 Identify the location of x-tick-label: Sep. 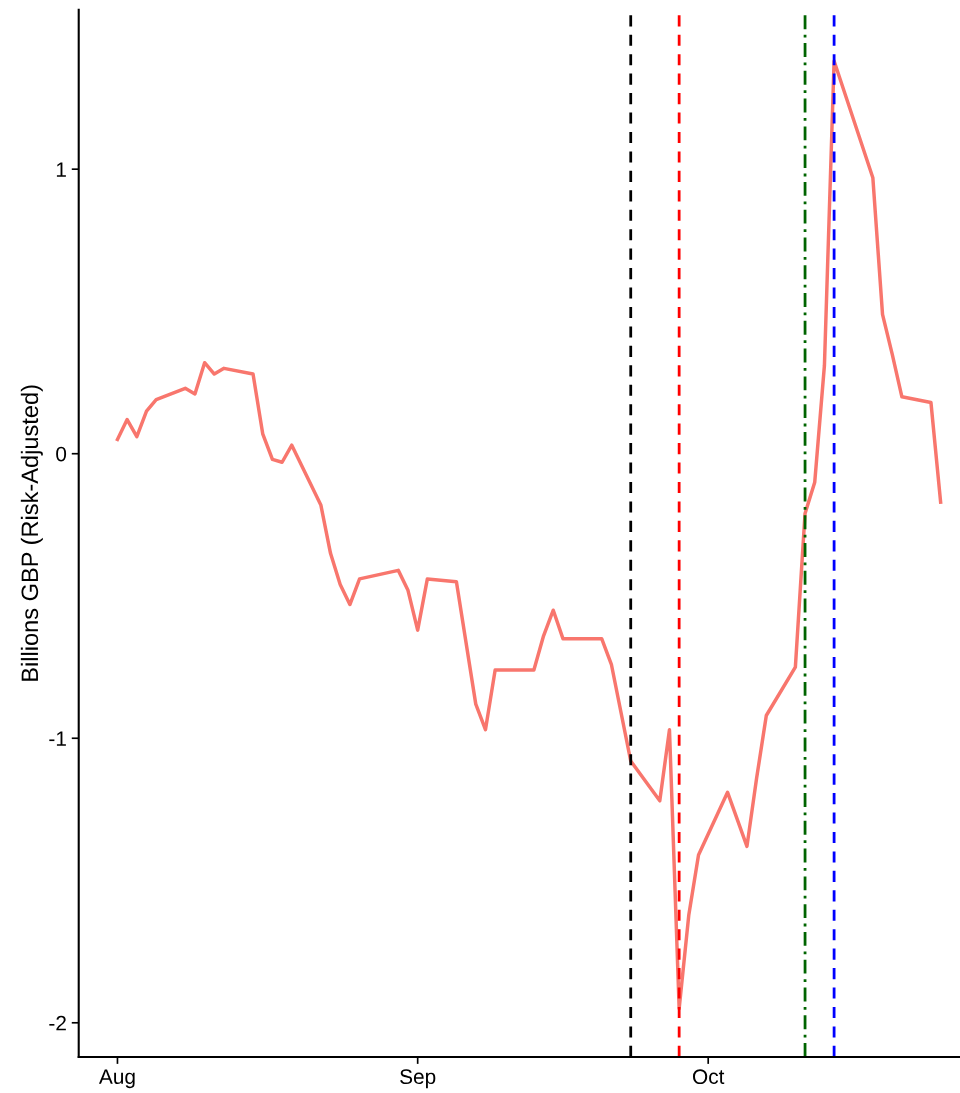
(418, 1079).